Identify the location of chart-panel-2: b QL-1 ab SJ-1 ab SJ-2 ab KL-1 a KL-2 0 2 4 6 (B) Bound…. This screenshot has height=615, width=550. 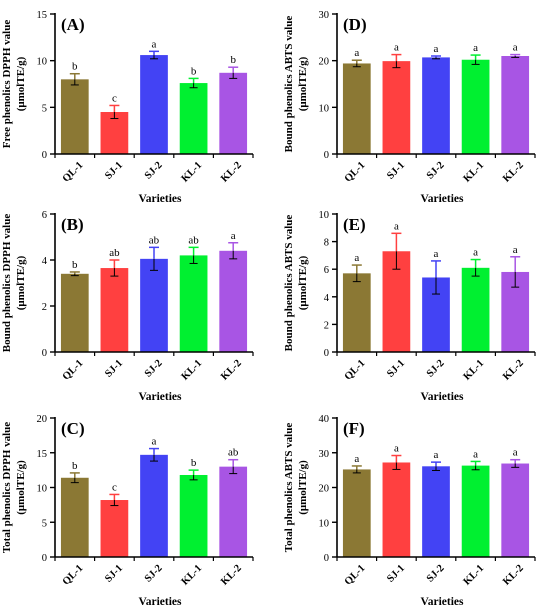
(127, 306).